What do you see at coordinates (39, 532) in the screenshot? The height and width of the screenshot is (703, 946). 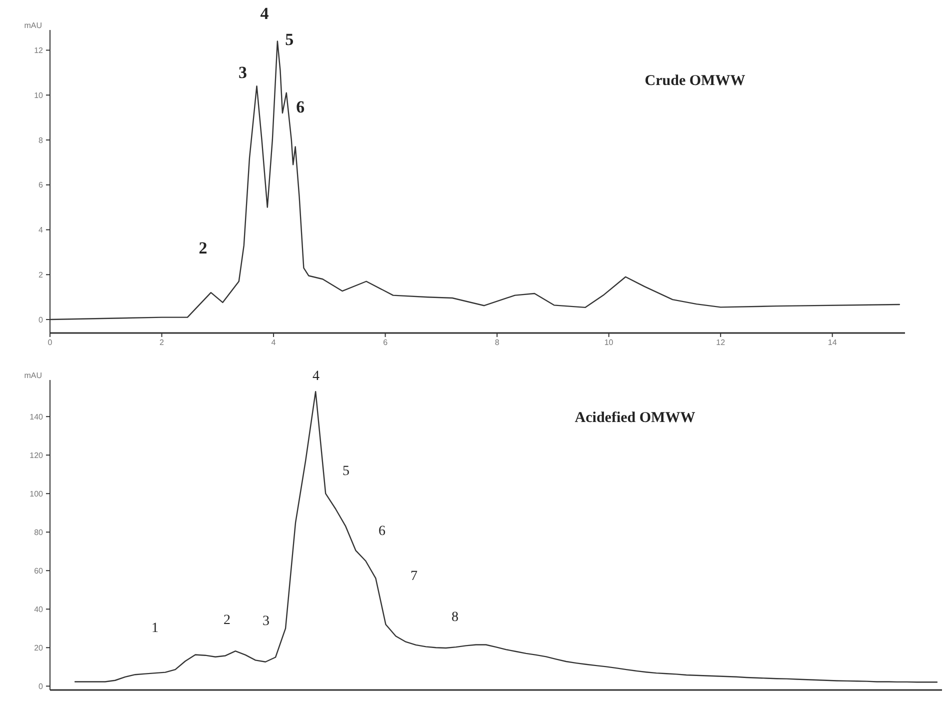 I see `y-tick-label: 80` at bounding box center [39, 532].